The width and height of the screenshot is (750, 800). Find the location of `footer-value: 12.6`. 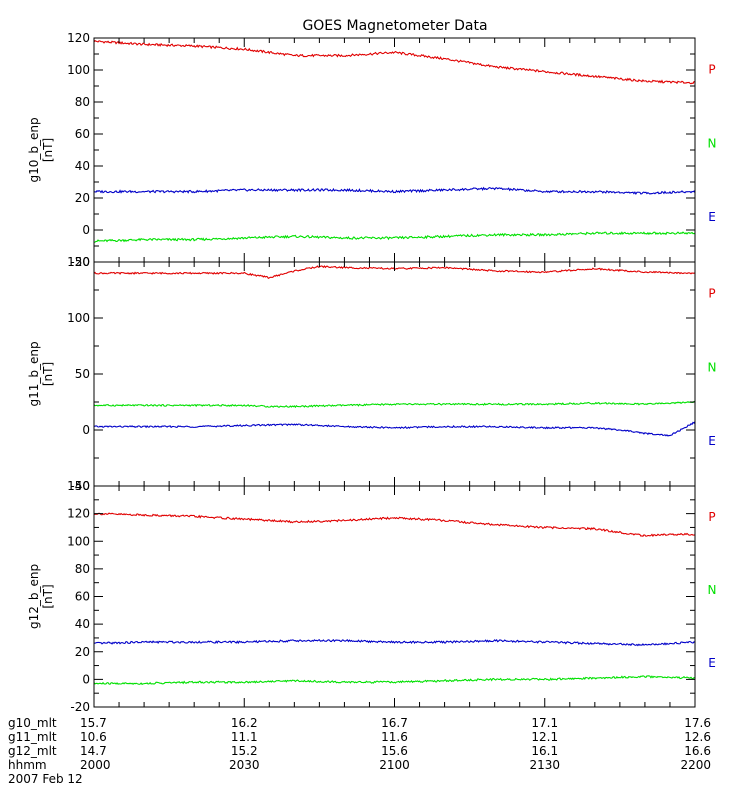

footer-value: 12.6 is located at coordinates (697, 737).